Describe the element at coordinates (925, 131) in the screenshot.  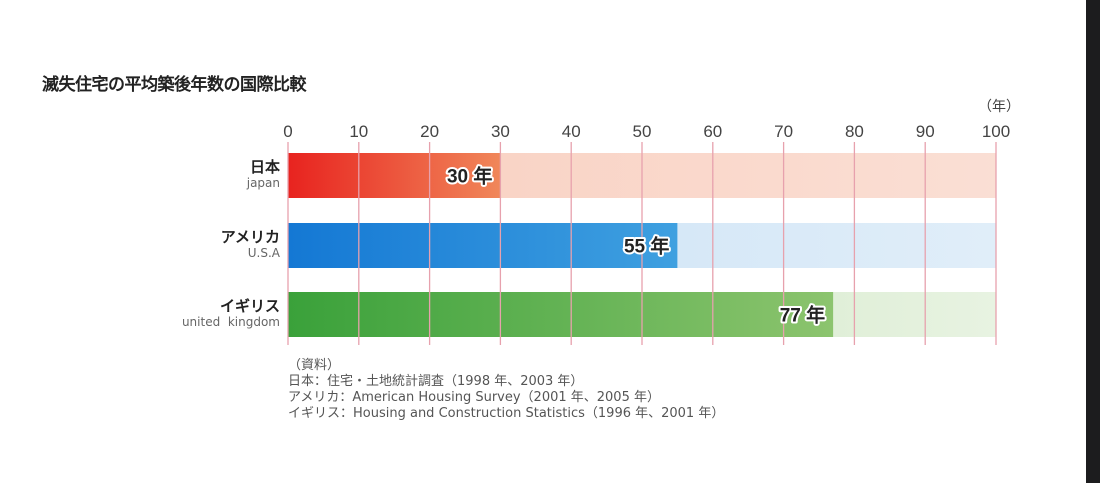
I see `x-tick-label: 90` at that location.